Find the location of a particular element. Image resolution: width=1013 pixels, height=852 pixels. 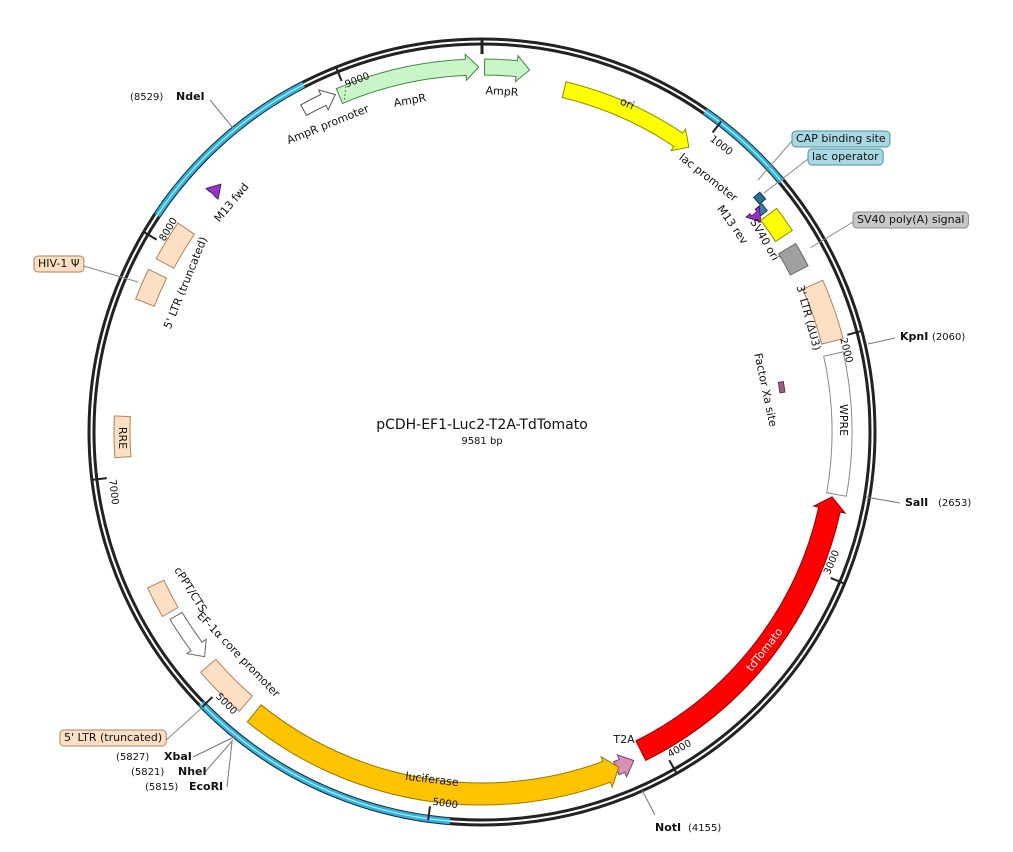

factor-xa-site is located at coordinates (781, 387).